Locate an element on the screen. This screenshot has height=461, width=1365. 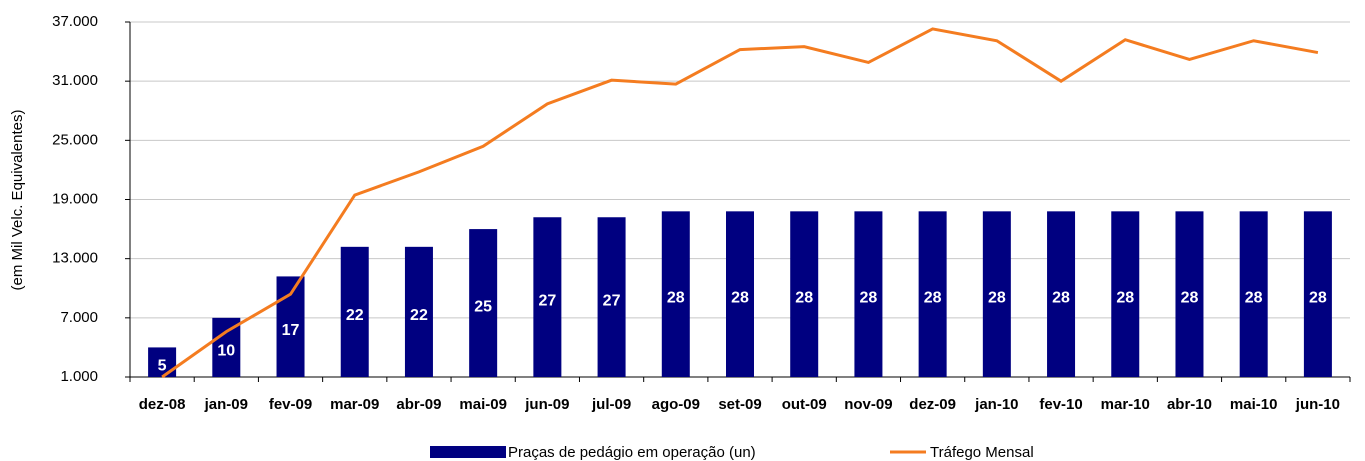
x-tick-label: jun-09 is located at coordinates (546, 404).